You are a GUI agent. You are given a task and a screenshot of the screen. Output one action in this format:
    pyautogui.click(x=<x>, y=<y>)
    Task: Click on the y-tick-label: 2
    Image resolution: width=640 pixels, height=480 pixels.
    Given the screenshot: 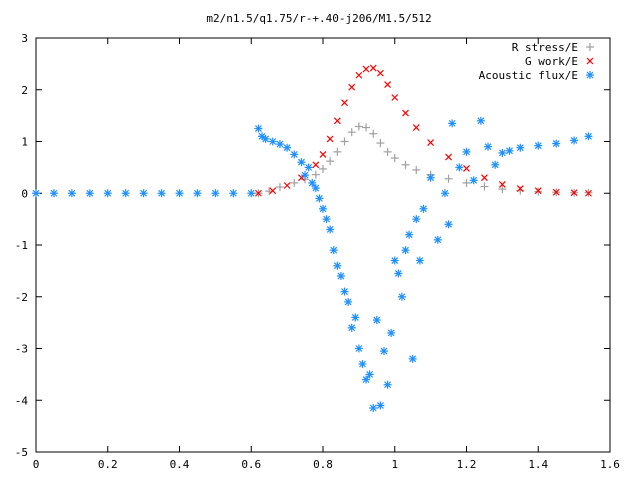 What is the action you would take?
    pyautogui.click(x=24, y=90)
    